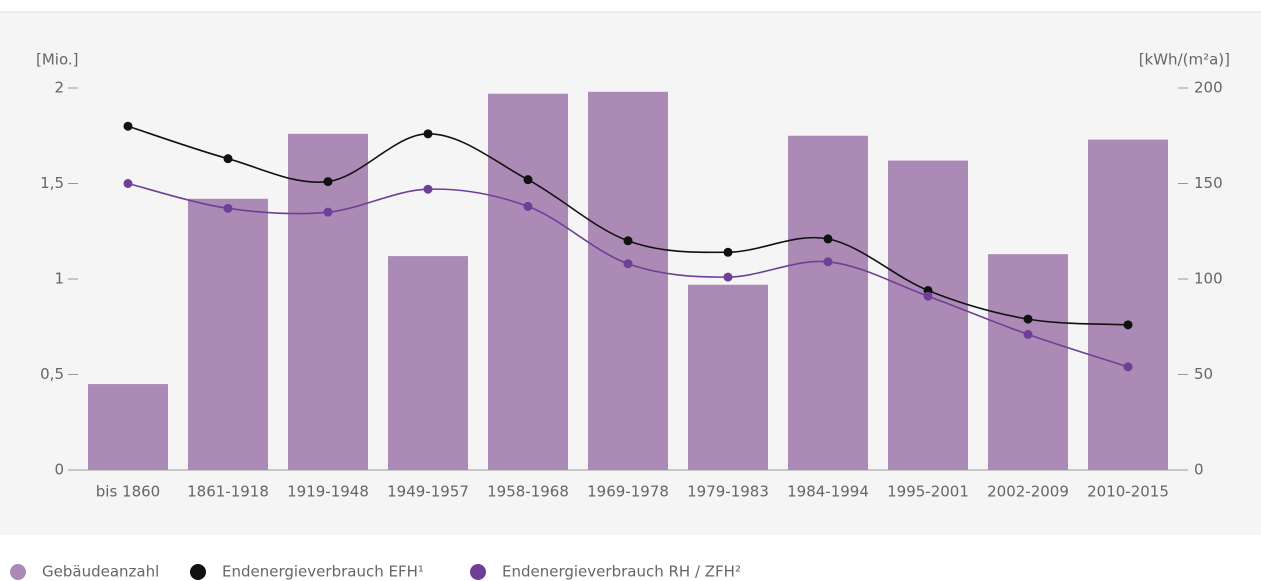 Image resolution: width=1261 pixels, height=581 pixels. What do you see at coordinates (828, 492) in the screenshot?
I see `x-tick-label: 1984-1994` at bounding box center [828, 492].